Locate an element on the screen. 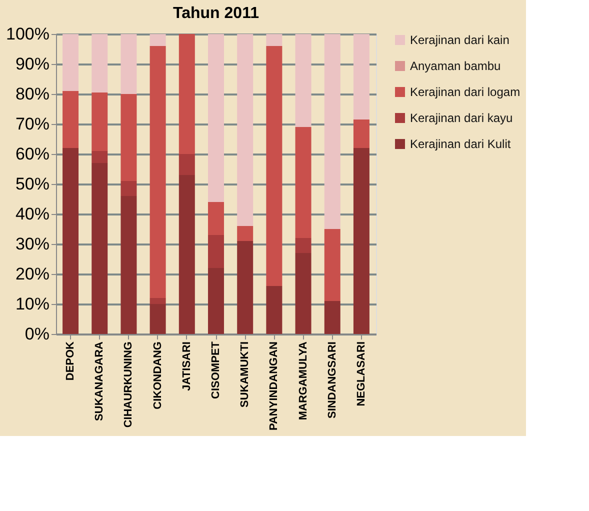 The width and height of the screenshot is (589, 511). y-tick-label: 50% is located at coordinates (32, 184).